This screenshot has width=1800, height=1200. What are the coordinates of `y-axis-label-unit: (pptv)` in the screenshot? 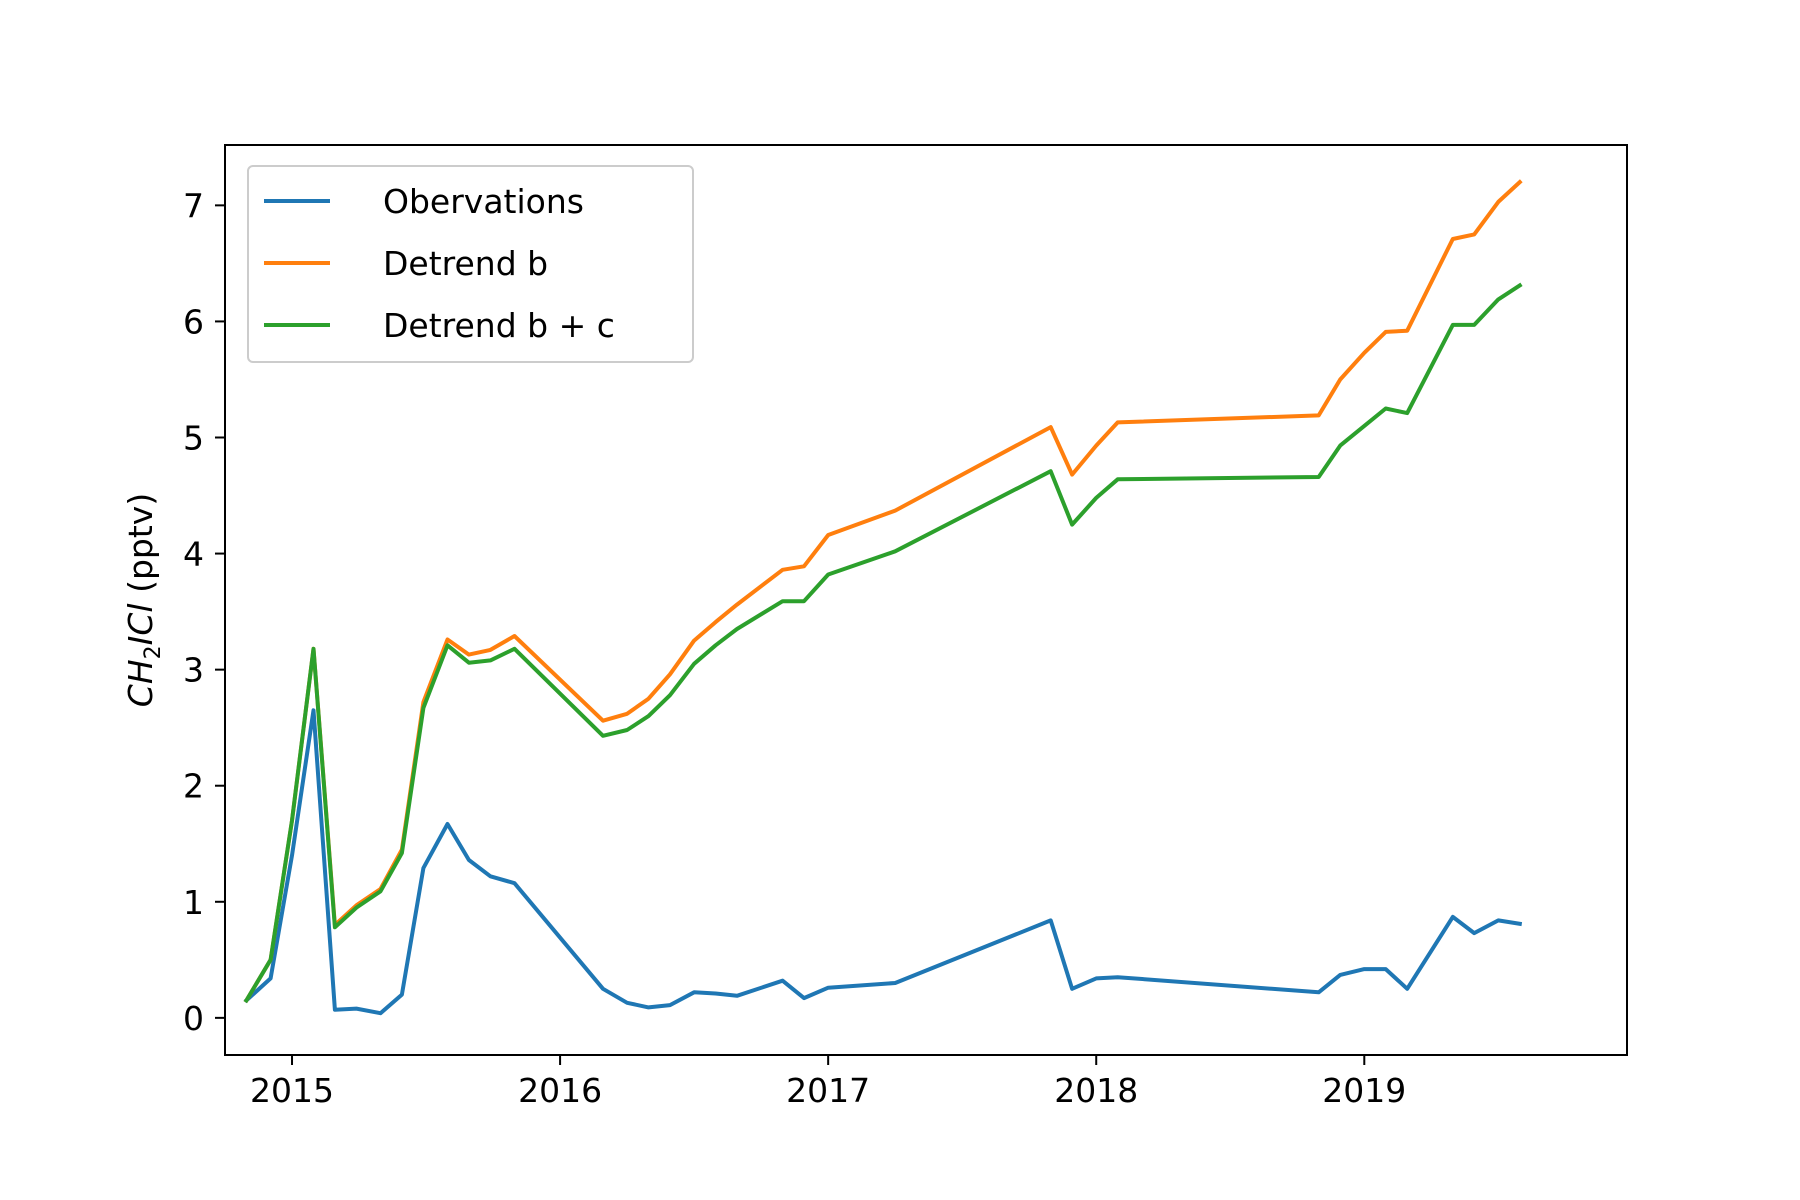 It's located at (140, 548).